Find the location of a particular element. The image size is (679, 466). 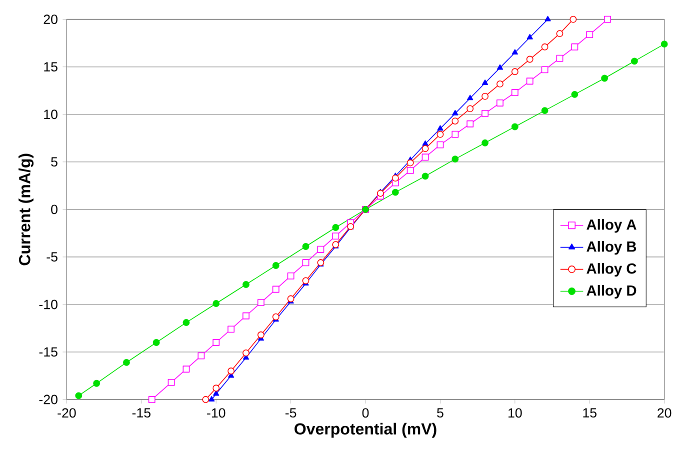

legend-label: Alloy C is located at coordinates (611, 269).